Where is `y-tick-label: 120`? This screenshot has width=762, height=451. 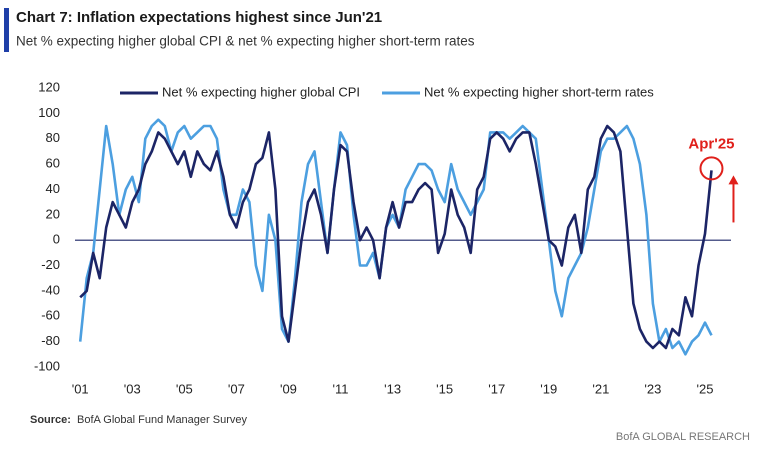 y-tick-label: 120 is located at coordinates (49, 86).